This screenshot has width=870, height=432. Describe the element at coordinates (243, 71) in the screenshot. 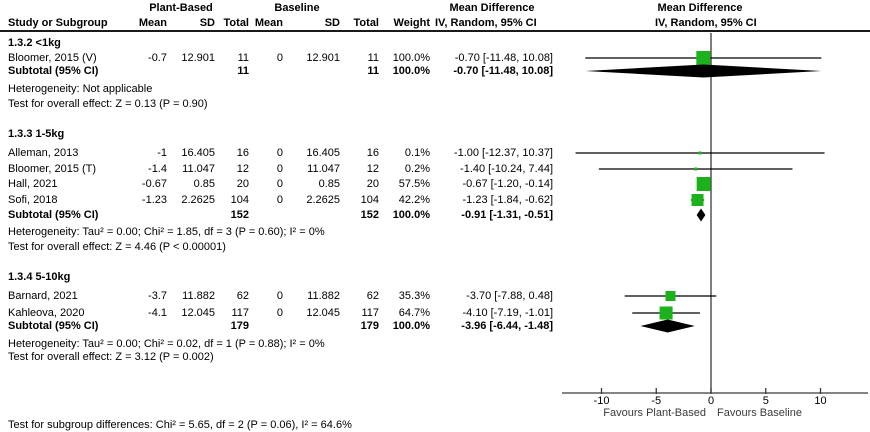

I see `total-plant: 11` at that location.